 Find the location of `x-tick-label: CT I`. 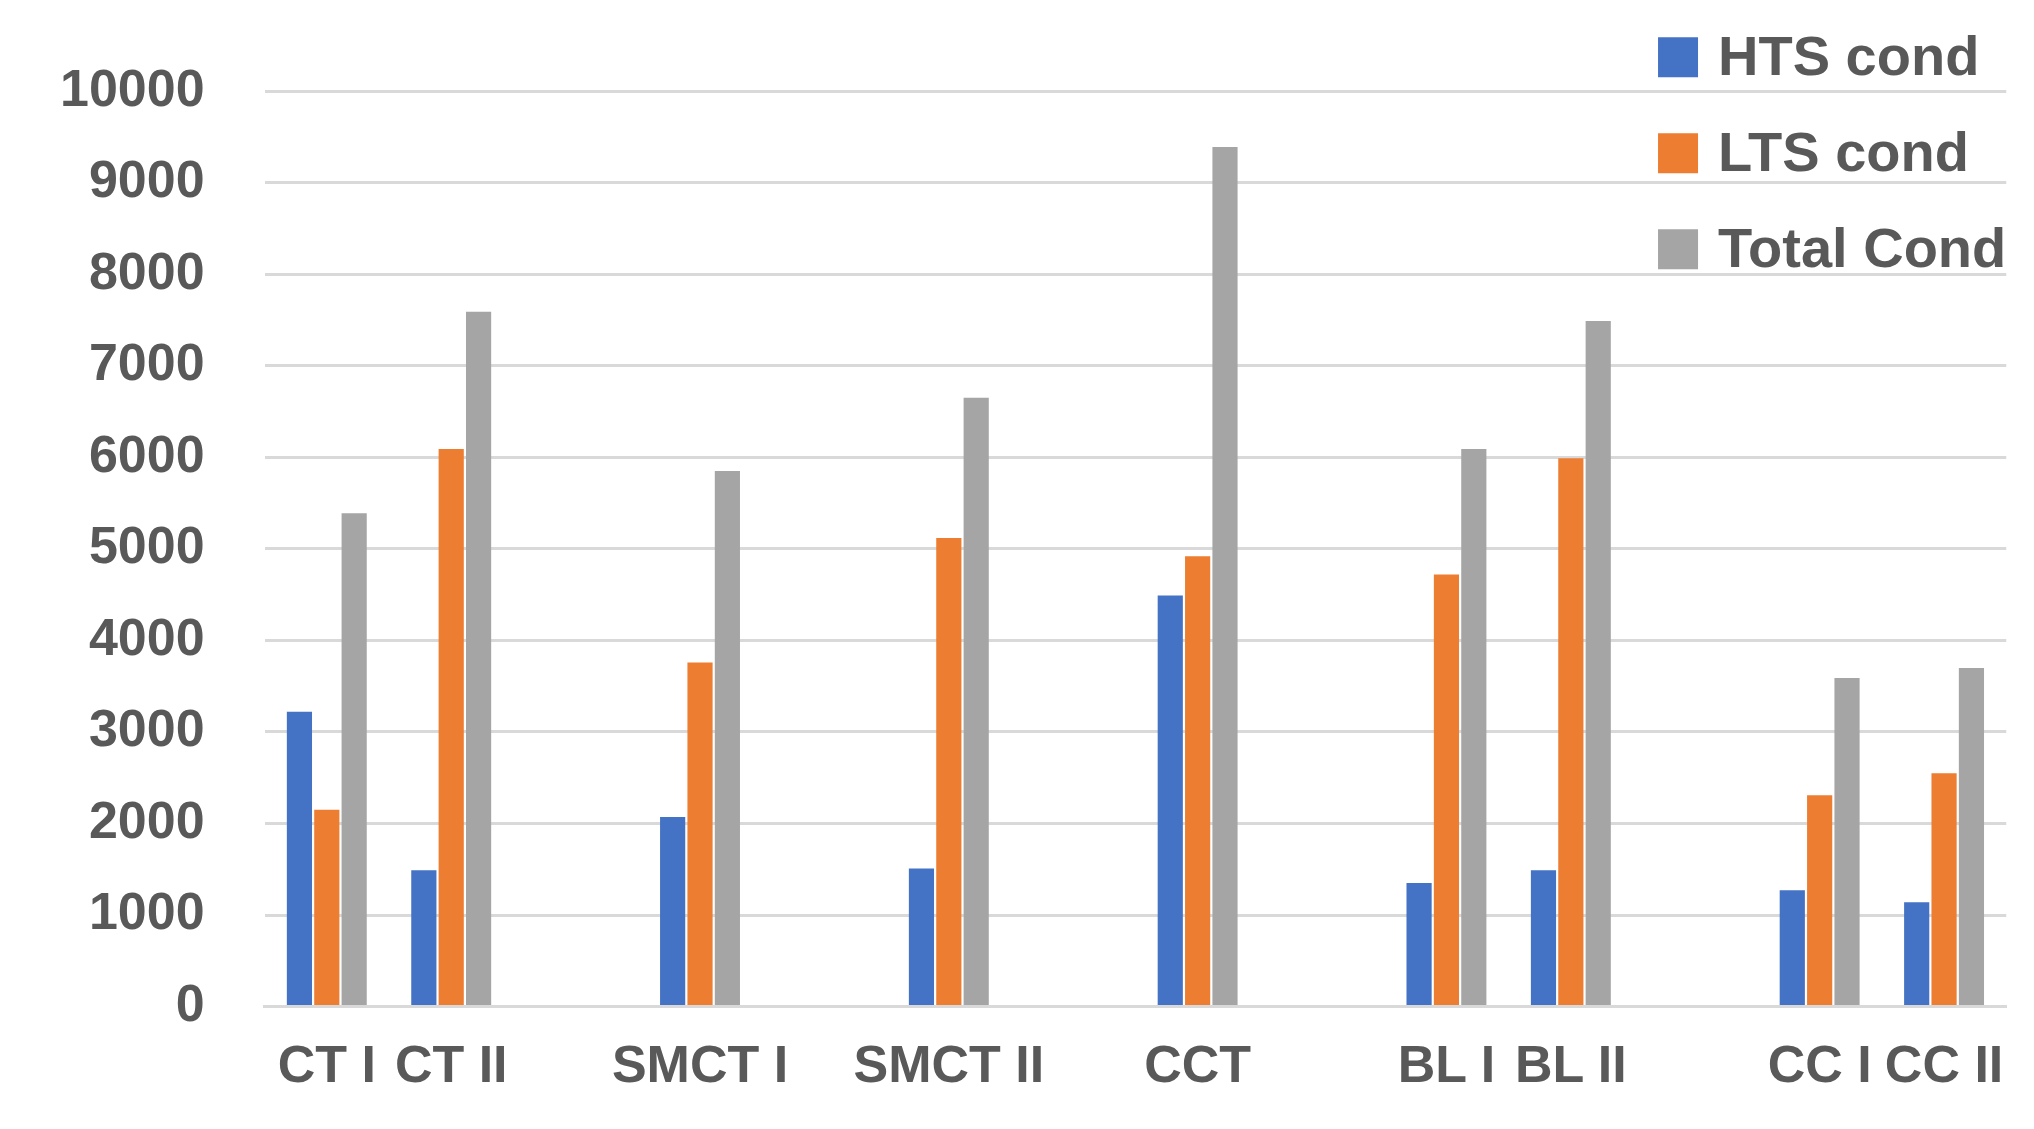

x-tick-label: CT I is located at coordinates (326, 1064).